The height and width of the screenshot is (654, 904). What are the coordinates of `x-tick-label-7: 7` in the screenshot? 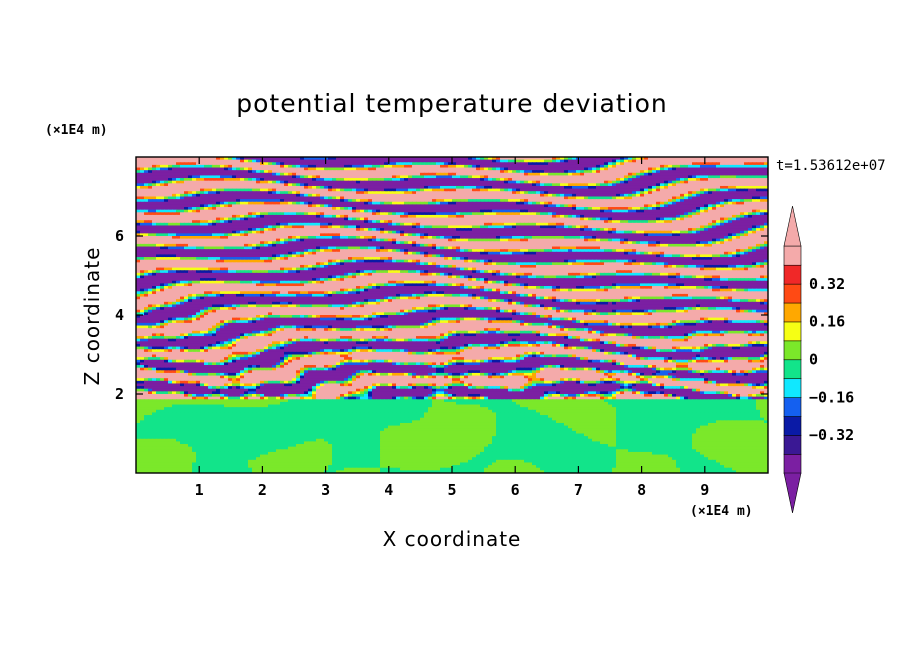 It's located at (578, 490).